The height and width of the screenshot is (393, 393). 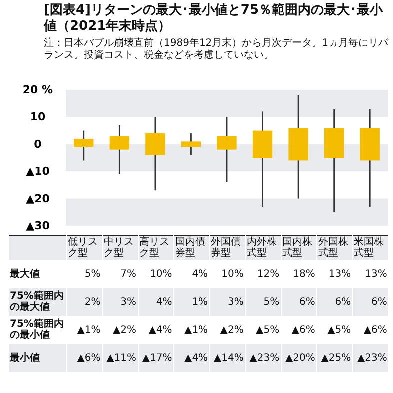 I want to click on text: 1%, so click(x=200, y=302).